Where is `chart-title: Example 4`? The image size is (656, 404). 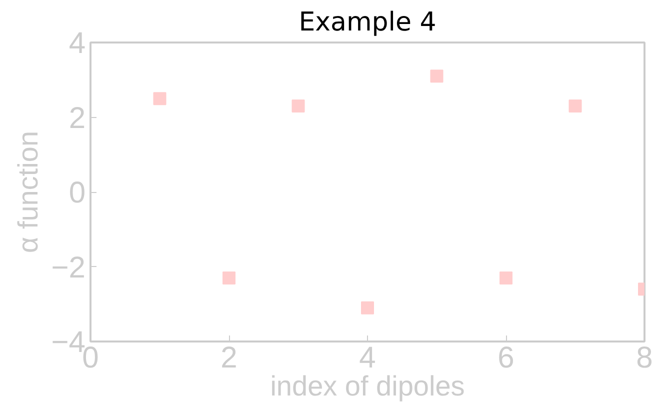
chart-title: Example 4 is located at coordinates (367, 23).